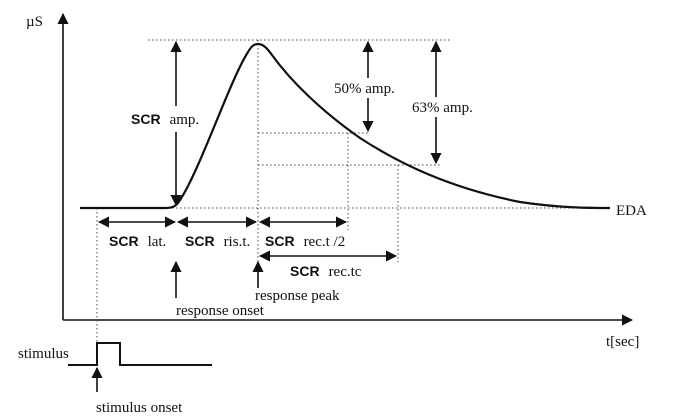 This screenshot has width=685, height=420. What do you see at coordinates (124, 241) in the screenshot?
I see `scr-lat-prefix: SCR` at bounding box center [124, 241].